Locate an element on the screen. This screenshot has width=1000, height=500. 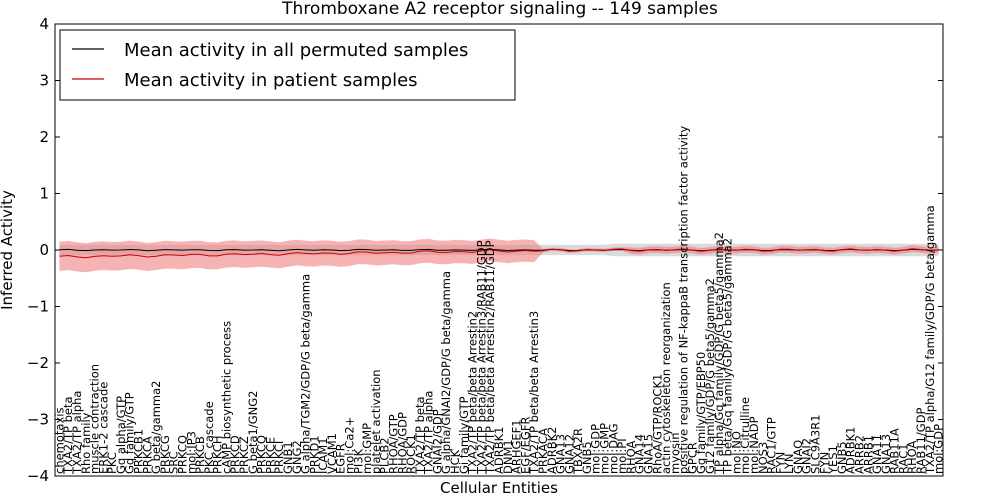
x-tick-label: GNA15 is located at coordinates (649, 454).